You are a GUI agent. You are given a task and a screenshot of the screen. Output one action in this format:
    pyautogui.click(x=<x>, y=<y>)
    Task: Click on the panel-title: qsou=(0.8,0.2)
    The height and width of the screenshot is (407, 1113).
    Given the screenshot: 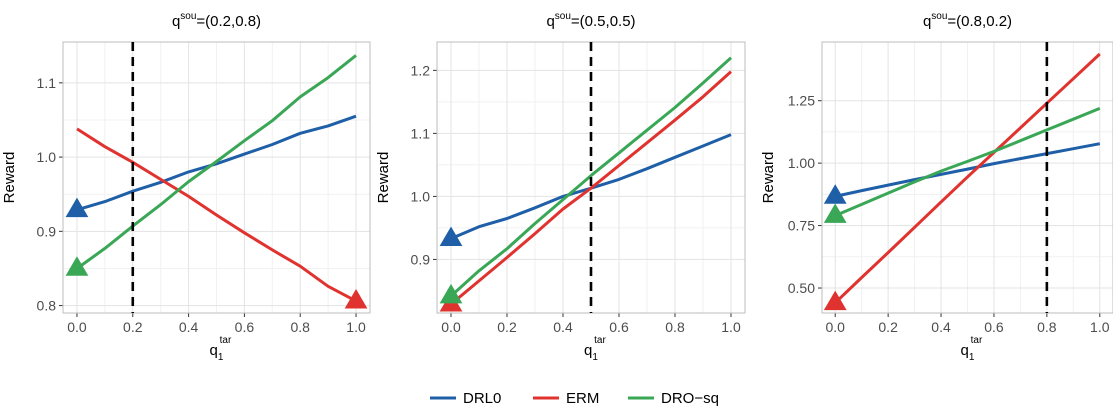 What is the action you would take?
    pyautogui.click(x=967, y=20)
    